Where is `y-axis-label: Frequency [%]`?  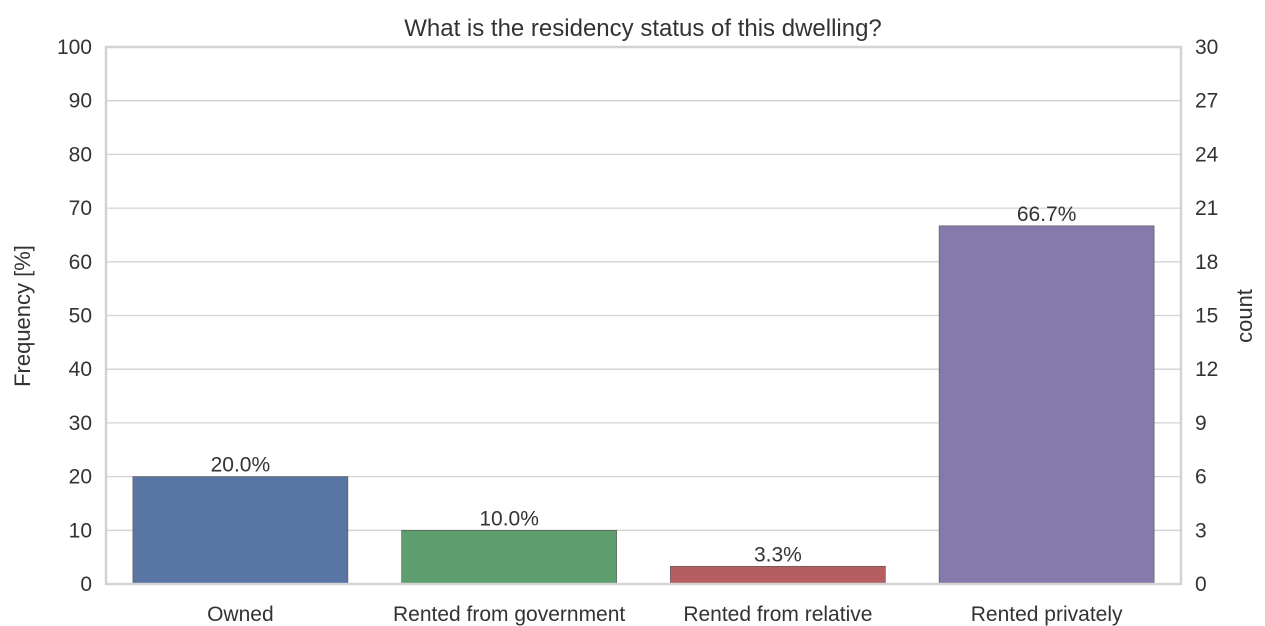
y-axis-label: Frequency [%] is located at coordinates (22, 316).